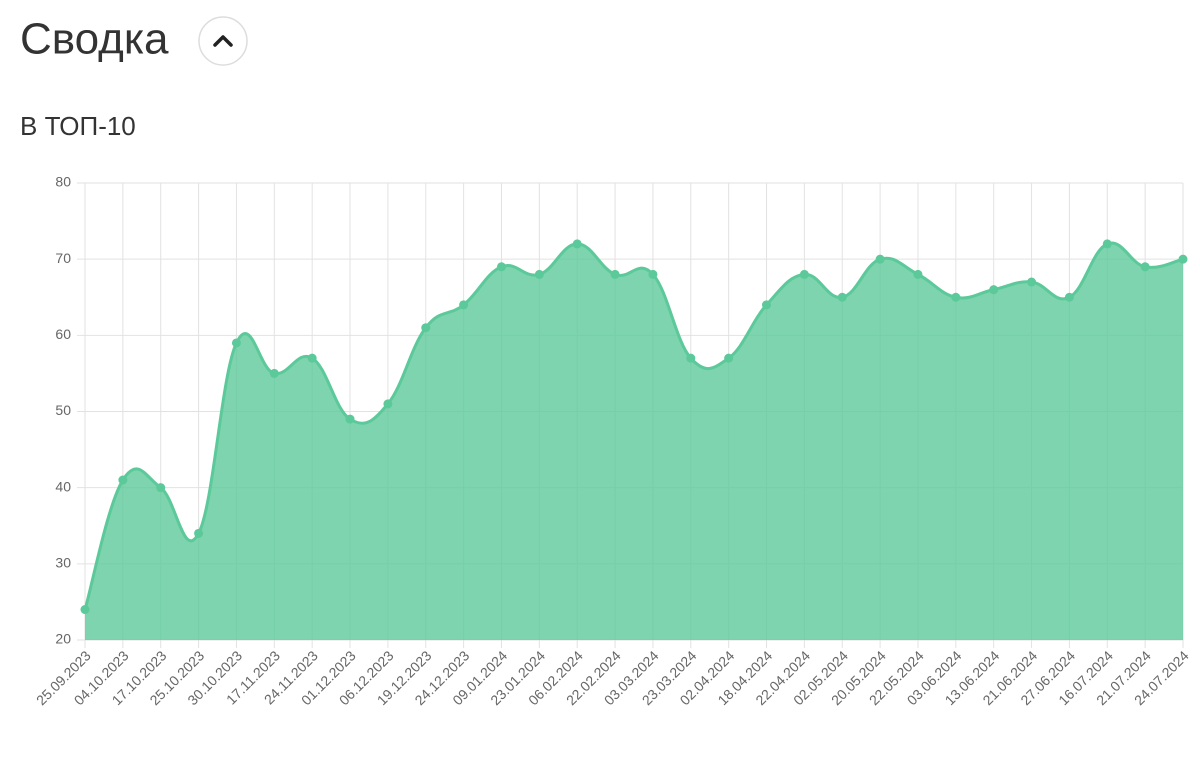  What do you see at coordinates (63, 486) in the screenshot?
I see `y-tick-label: 40` at bounding box center [63, 486].